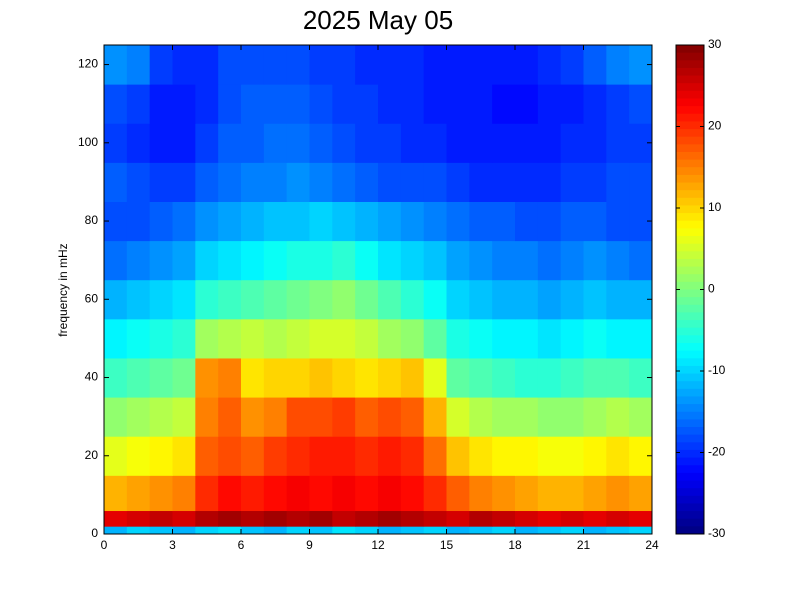 The height and width of the screenshot is (600, 801). What do you see at coordinates (717, 370) in the screenshot?
I see `colorbar-tick-label: -10` at bounding box center [717, 370].